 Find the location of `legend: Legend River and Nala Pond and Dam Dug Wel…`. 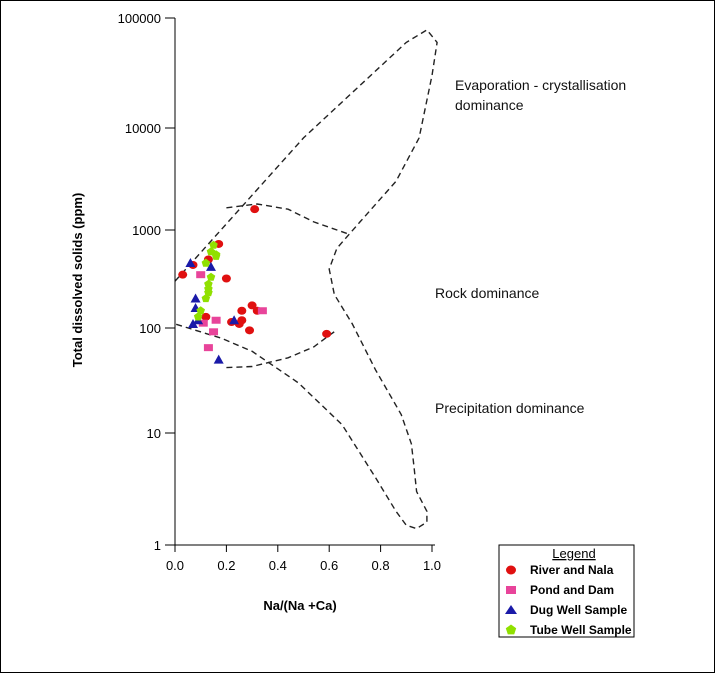

legend: Legend River and Nala Pond and Dam Dug Wel… is located at coordinates (566, 591).